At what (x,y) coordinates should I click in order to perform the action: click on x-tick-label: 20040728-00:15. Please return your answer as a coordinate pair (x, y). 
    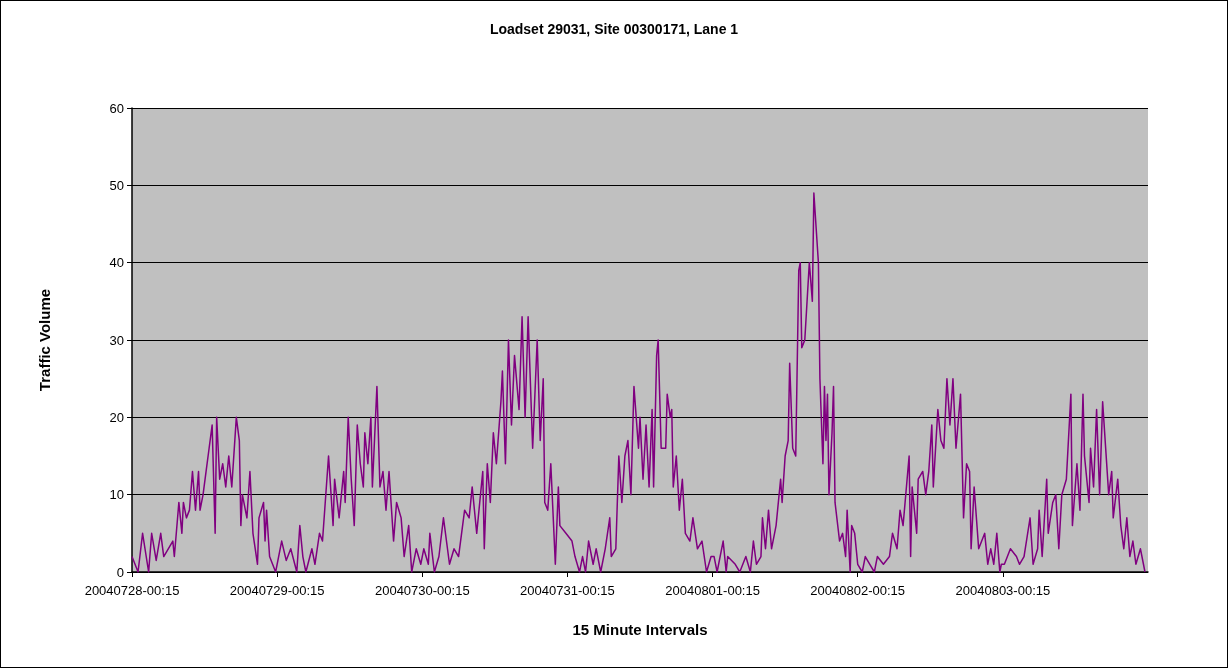
    Looking at the image, I should click on (132, 590).